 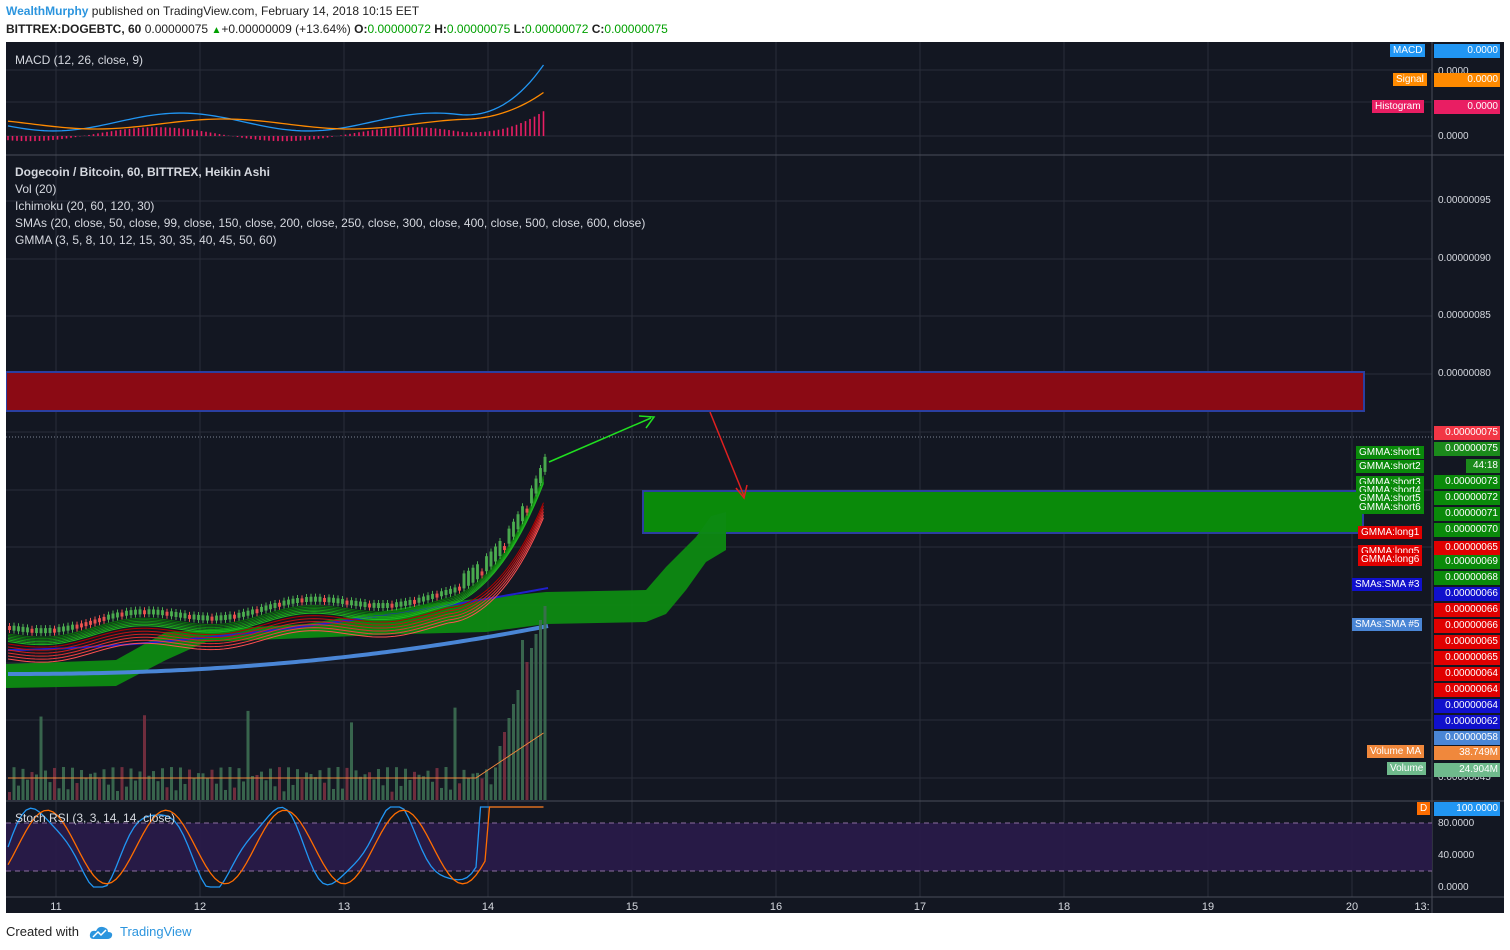 What do you see at coordinates (216, 30) in the screenshot?
I see `up-triangle-icon: ▲` at bounding box center [216, 30].